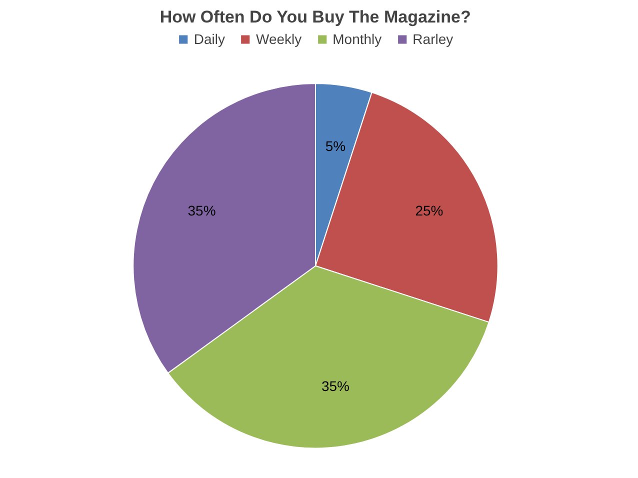 This screenshot has width=638, height=478. I want to click on legend-label: Weekly, so click(279, 39).